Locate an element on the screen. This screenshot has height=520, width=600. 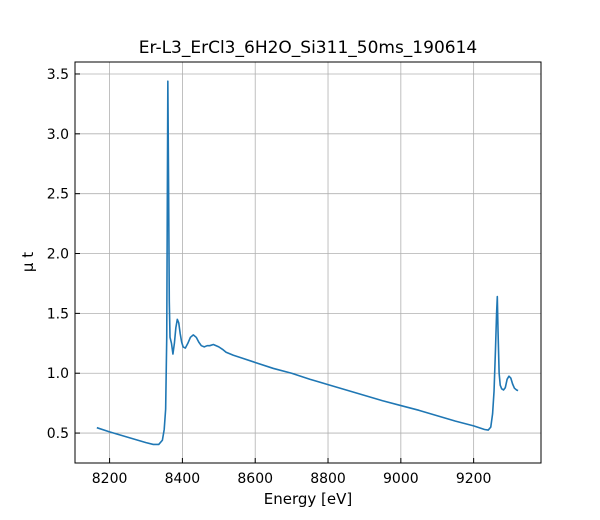
x-tick-label: 9000 is located at coordinates (401, 479).